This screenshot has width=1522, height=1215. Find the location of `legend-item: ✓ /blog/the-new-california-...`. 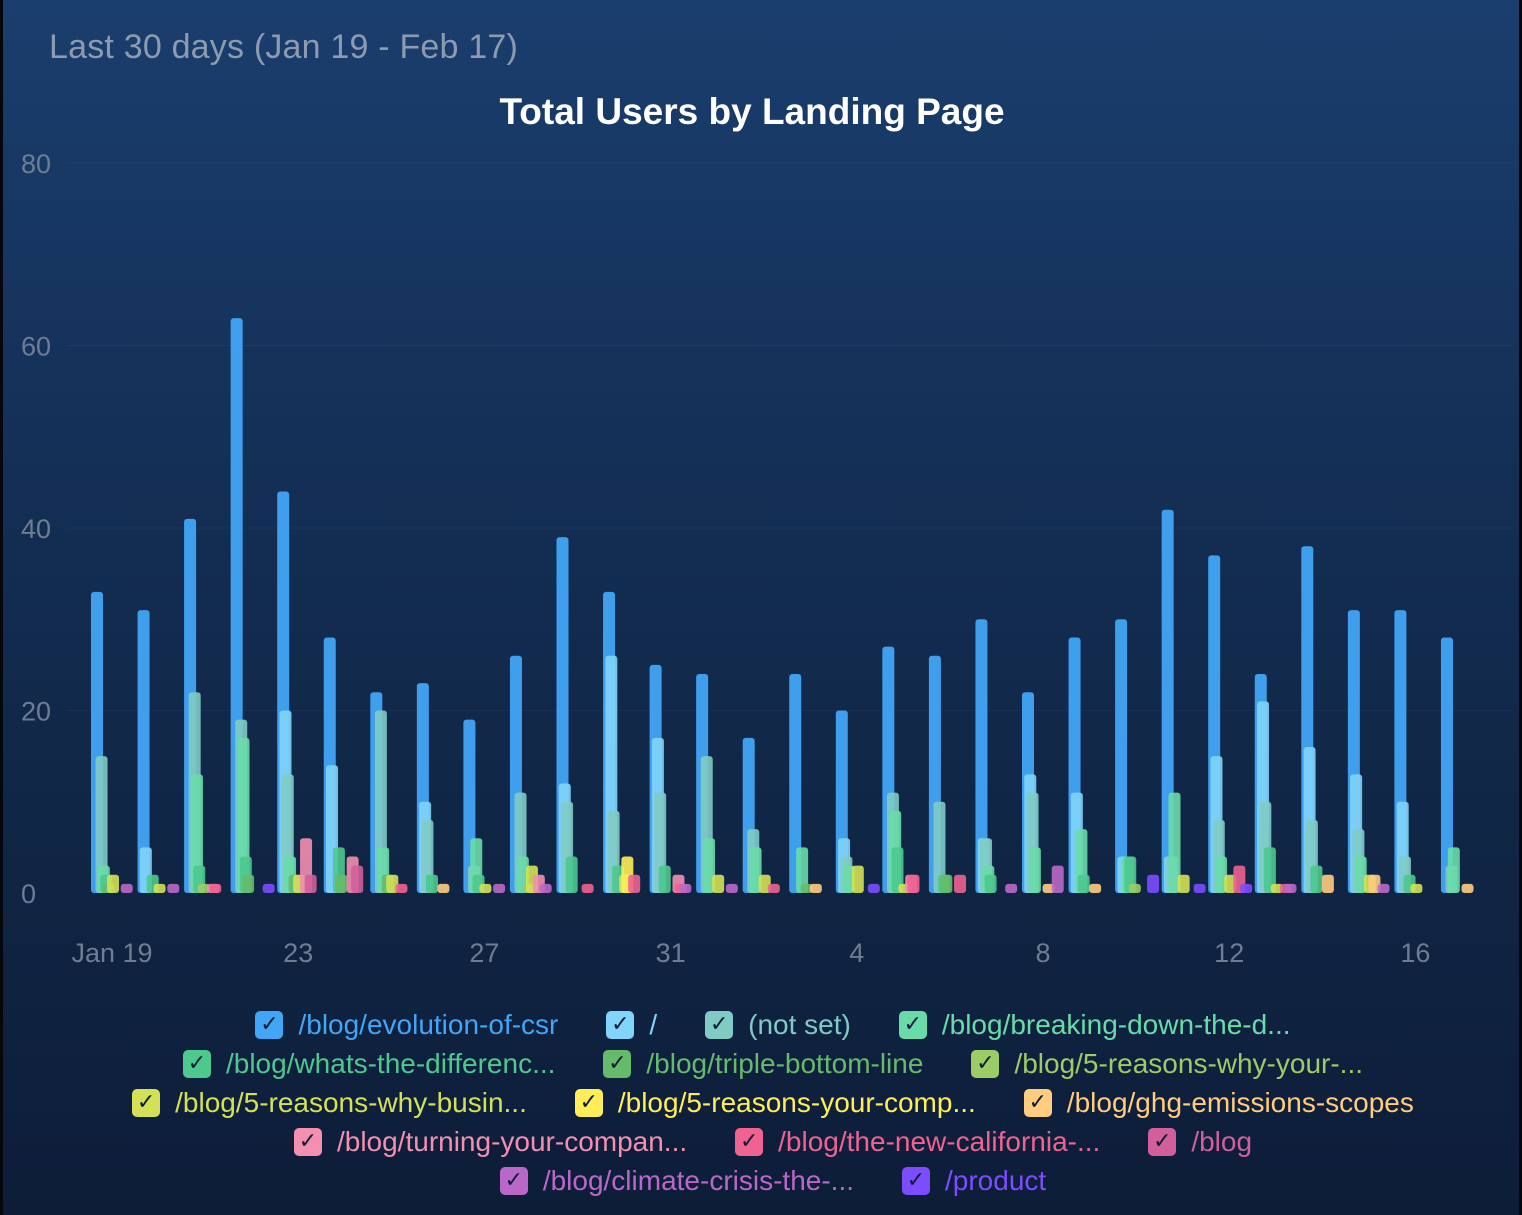

legend-item: ✓ /blog/the-new-california-... is located at coordinates (917, 1141).